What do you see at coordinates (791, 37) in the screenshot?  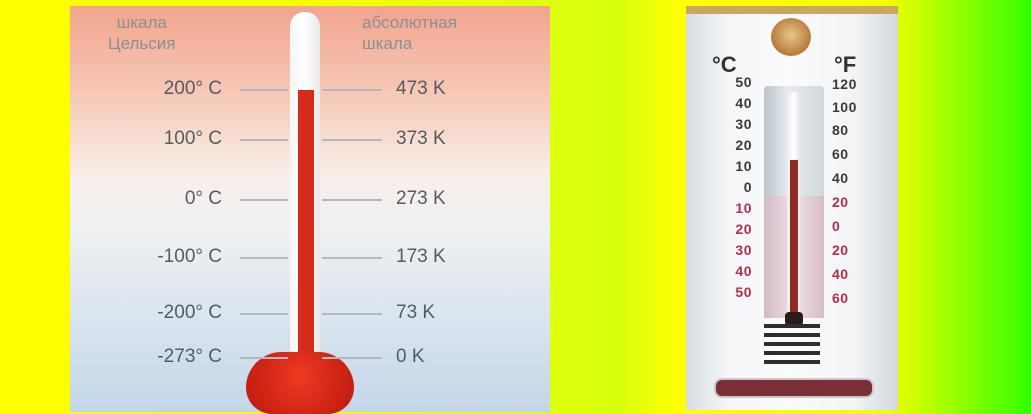 I see `brand-logo-icon` at bounding box center [791, 37].